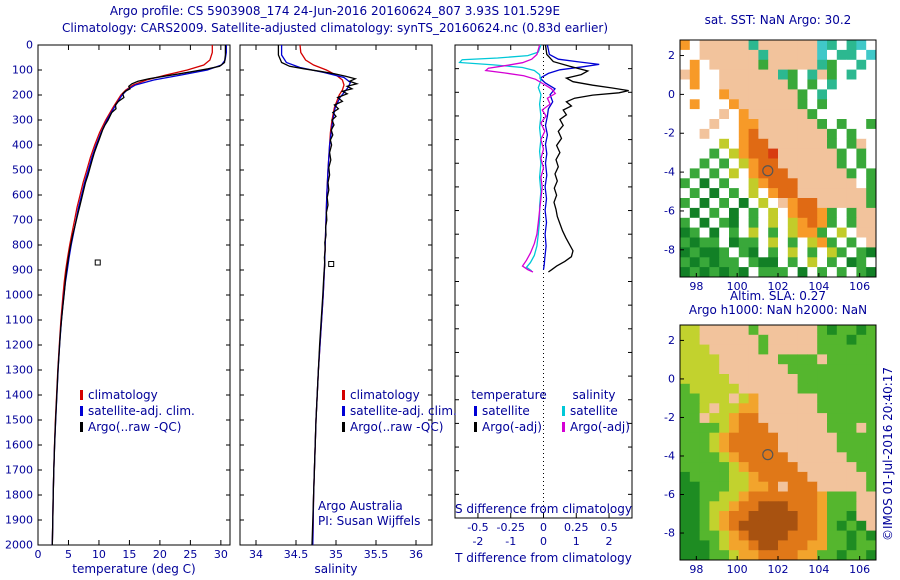  What do you see at coordinates (336, 569) in the screenshot?
I see `salinity-xlabel: salinity` at bounding box center [336, 569].